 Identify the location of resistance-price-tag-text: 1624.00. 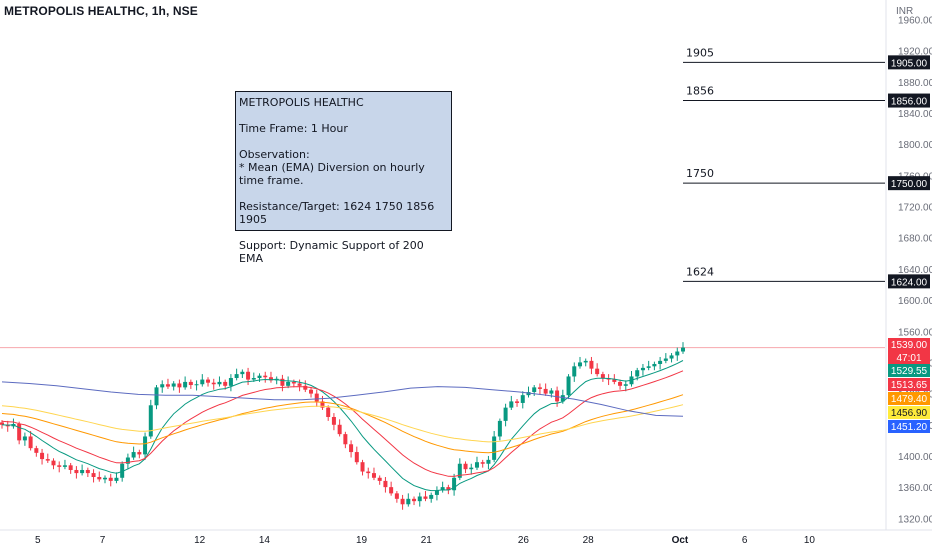
(909, 282).